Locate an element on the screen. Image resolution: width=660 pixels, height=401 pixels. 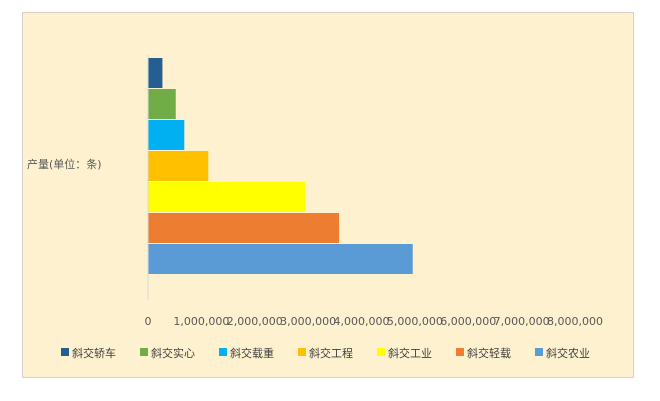
legend-label: 斜交轿车 is located at coordinates (94, 353).